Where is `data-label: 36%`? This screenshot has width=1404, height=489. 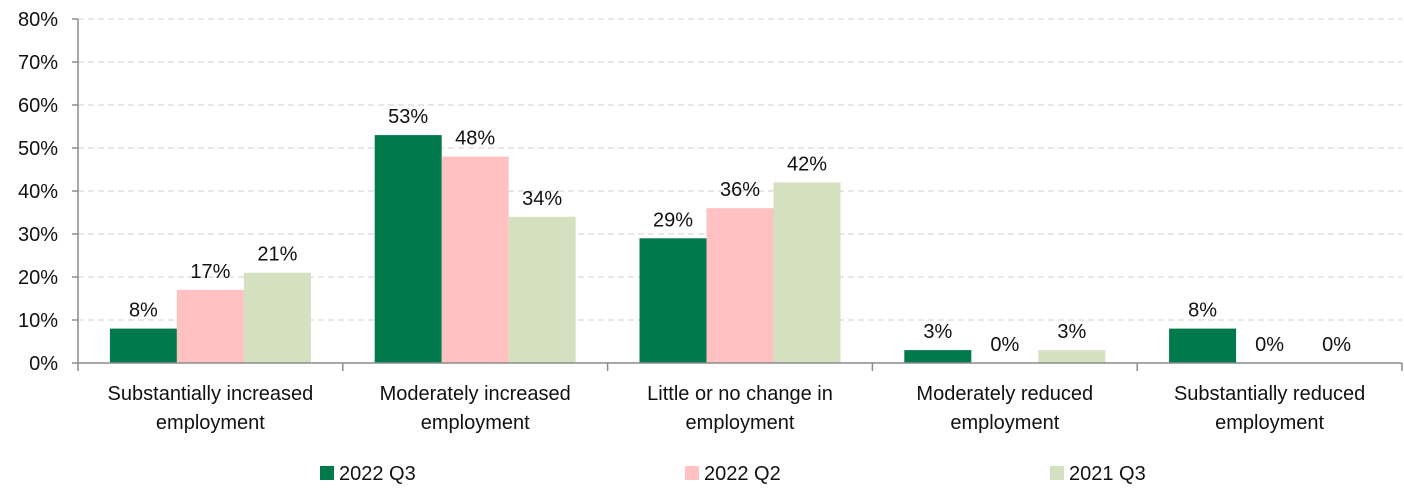 data-label: 36% is located at coordinates (740, 190).